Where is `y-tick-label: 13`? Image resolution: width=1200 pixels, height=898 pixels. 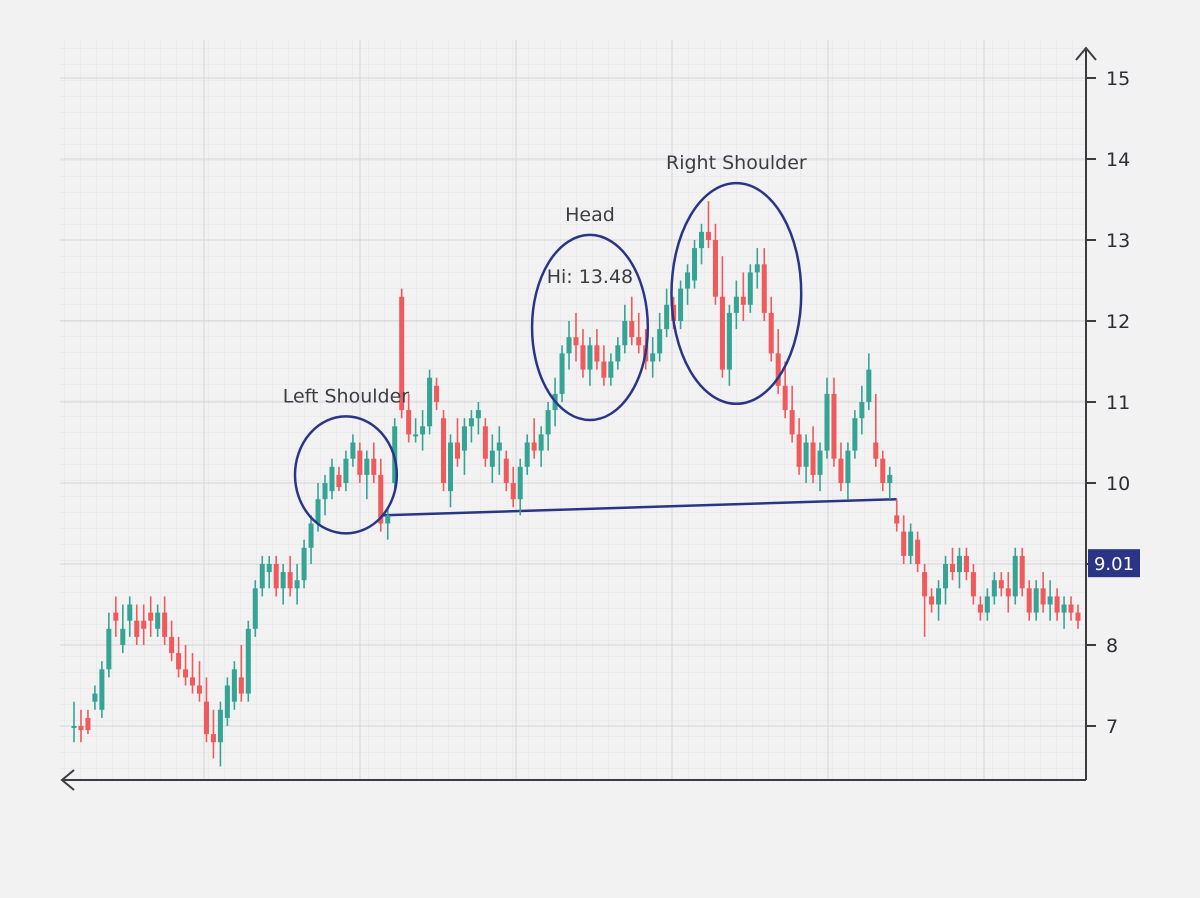
y-tick-label: 13 is located at coordinates (1118, 241).